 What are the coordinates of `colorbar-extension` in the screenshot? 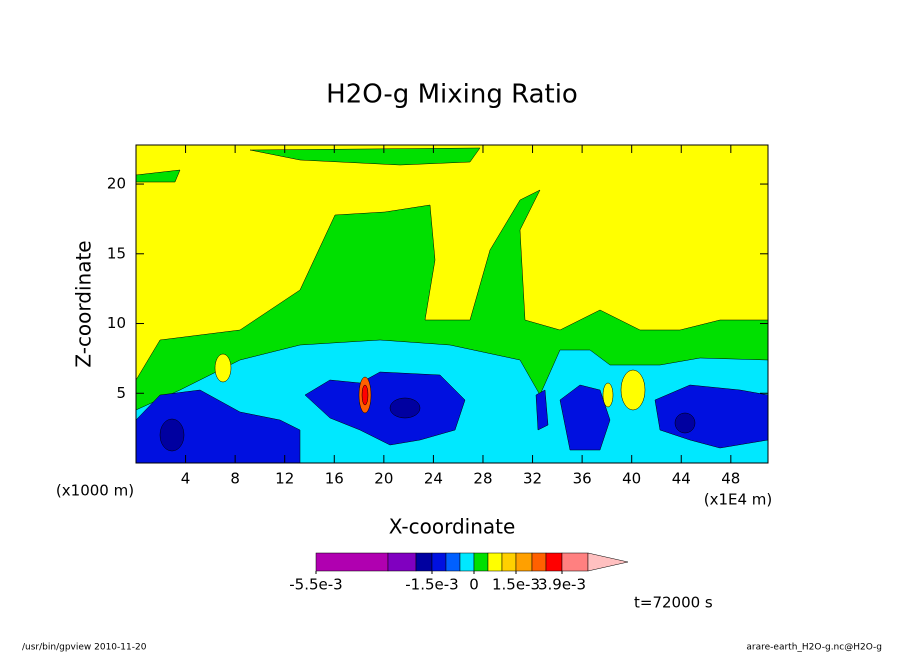 It's located at (608, 562).